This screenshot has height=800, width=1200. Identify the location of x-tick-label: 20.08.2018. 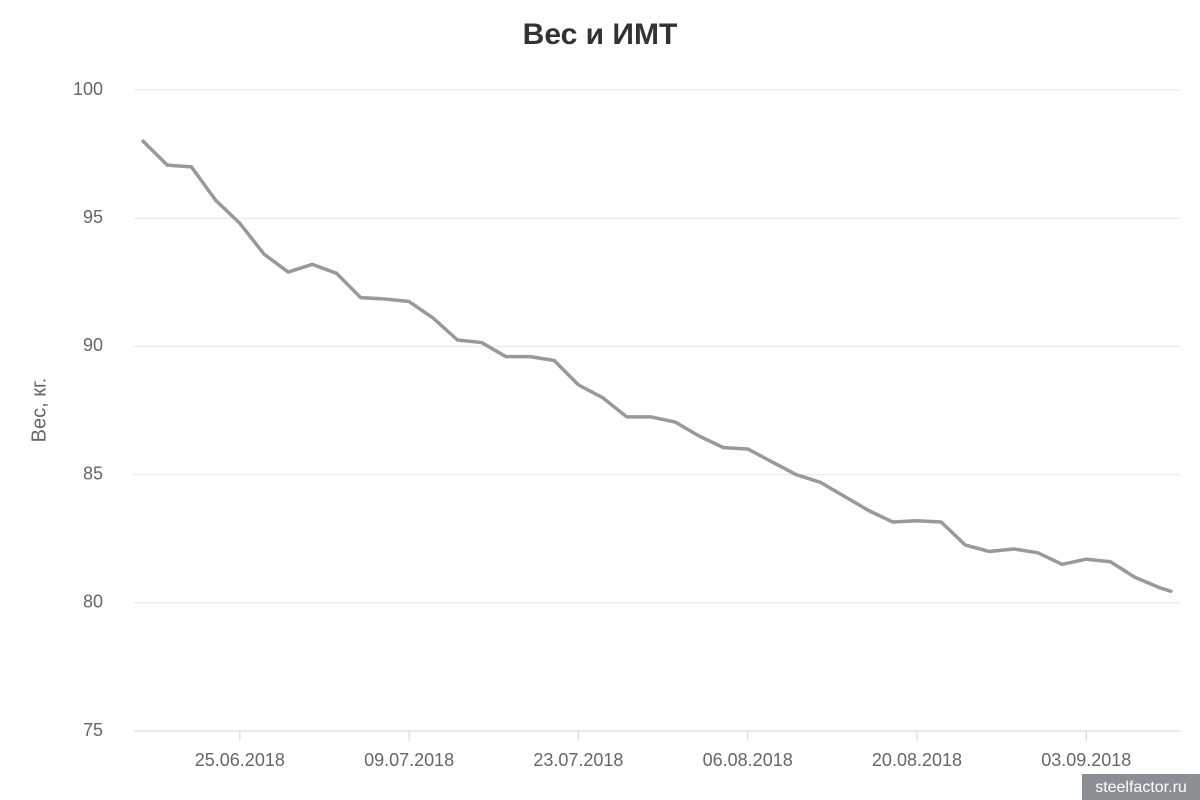
(917, 760).